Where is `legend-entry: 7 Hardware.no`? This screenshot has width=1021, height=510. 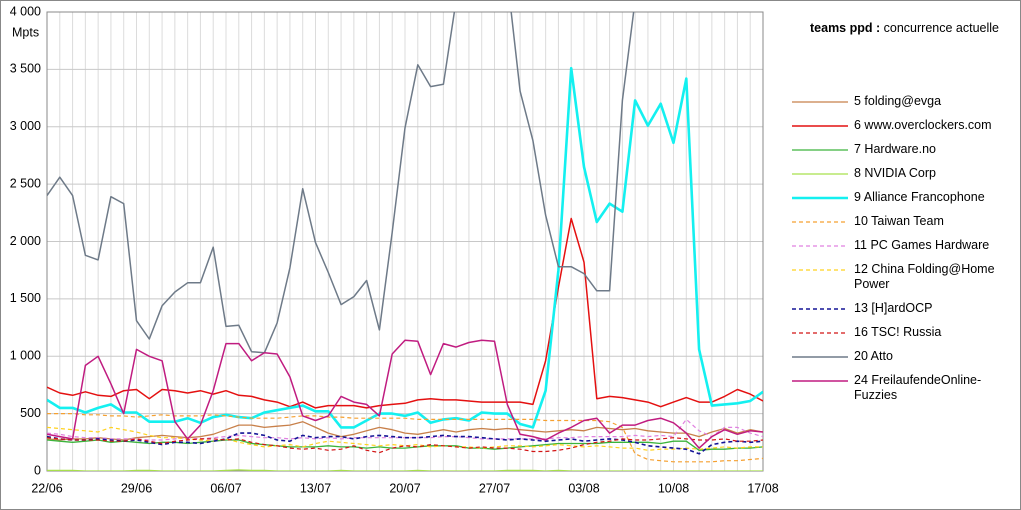
legend-entry: 7 Hardware.no is located at coordinates (902, 149).